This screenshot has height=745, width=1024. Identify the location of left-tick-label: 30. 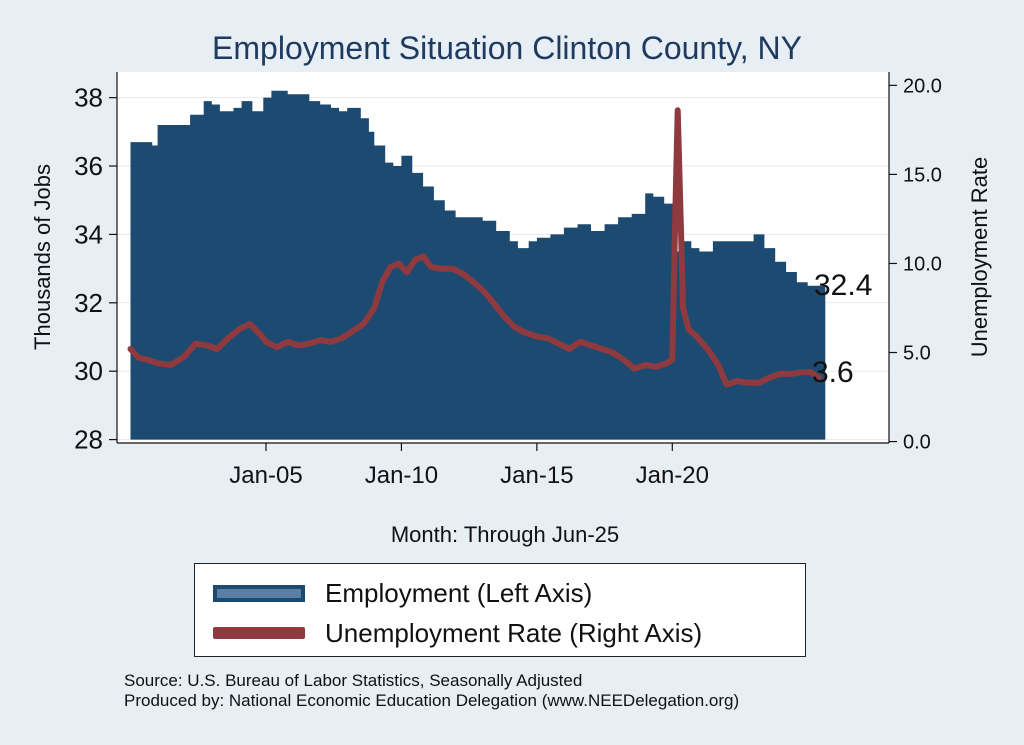
(88, 371).